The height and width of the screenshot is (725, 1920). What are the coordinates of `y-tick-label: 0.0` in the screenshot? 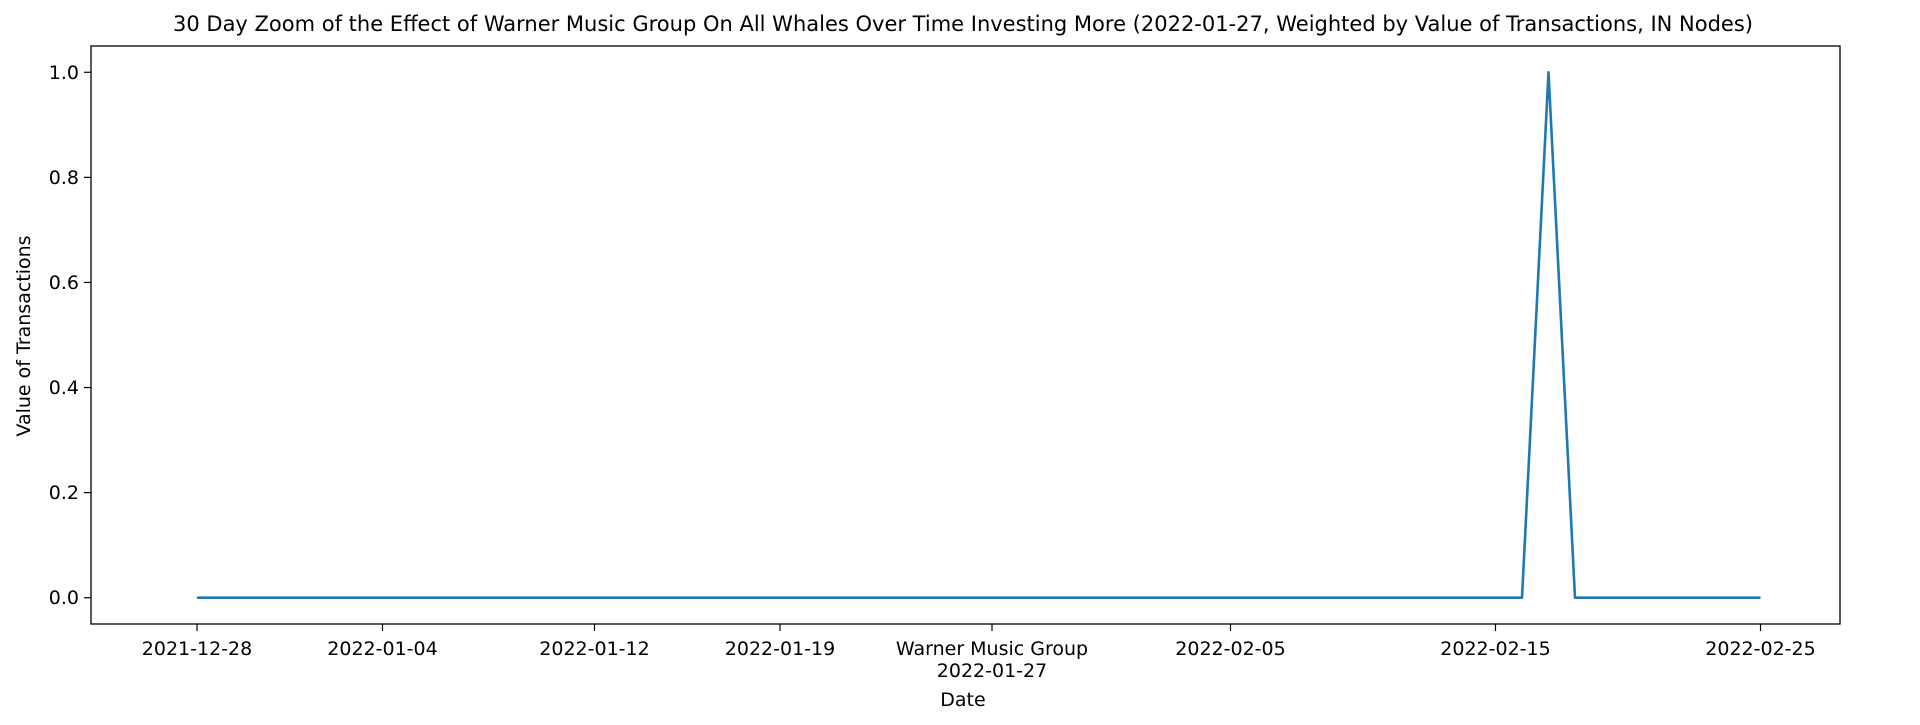 It's located at (64, 598).